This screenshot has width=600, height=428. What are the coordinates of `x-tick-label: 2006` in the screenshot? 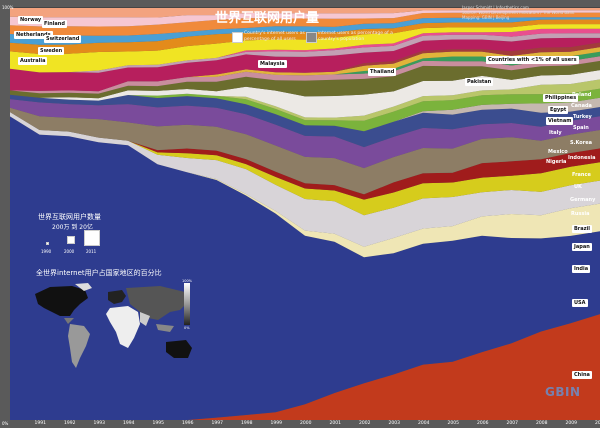 It's located at (483, 423).